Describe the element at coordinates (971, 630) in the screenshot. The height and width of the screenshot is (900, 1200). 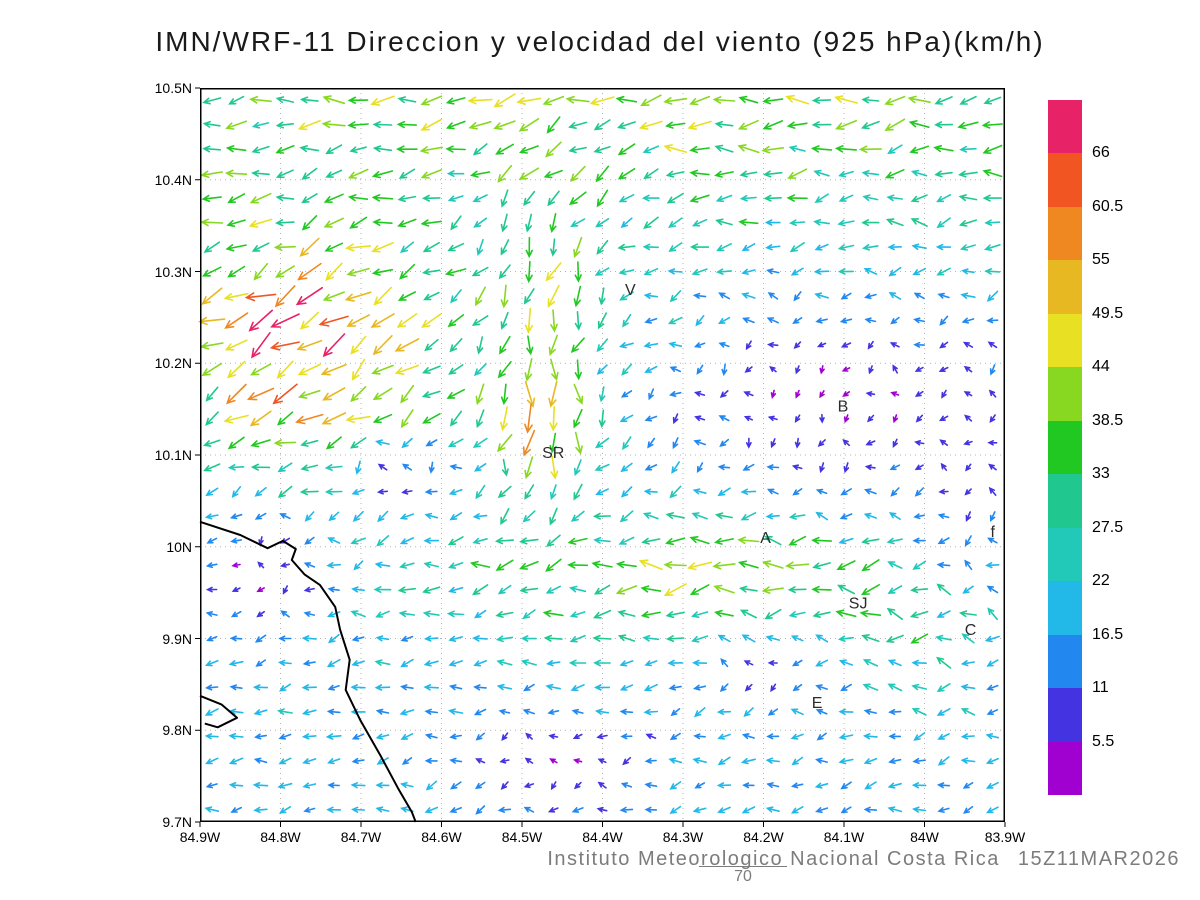
I see `station-label-c: C` at that location.